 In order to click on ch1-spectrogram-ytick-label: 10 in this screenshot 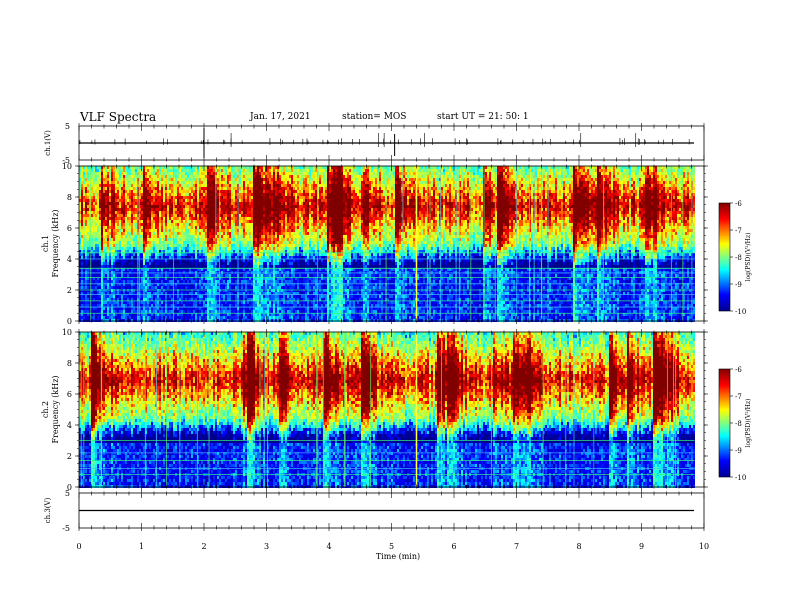, I will do `click(67, 166)`.